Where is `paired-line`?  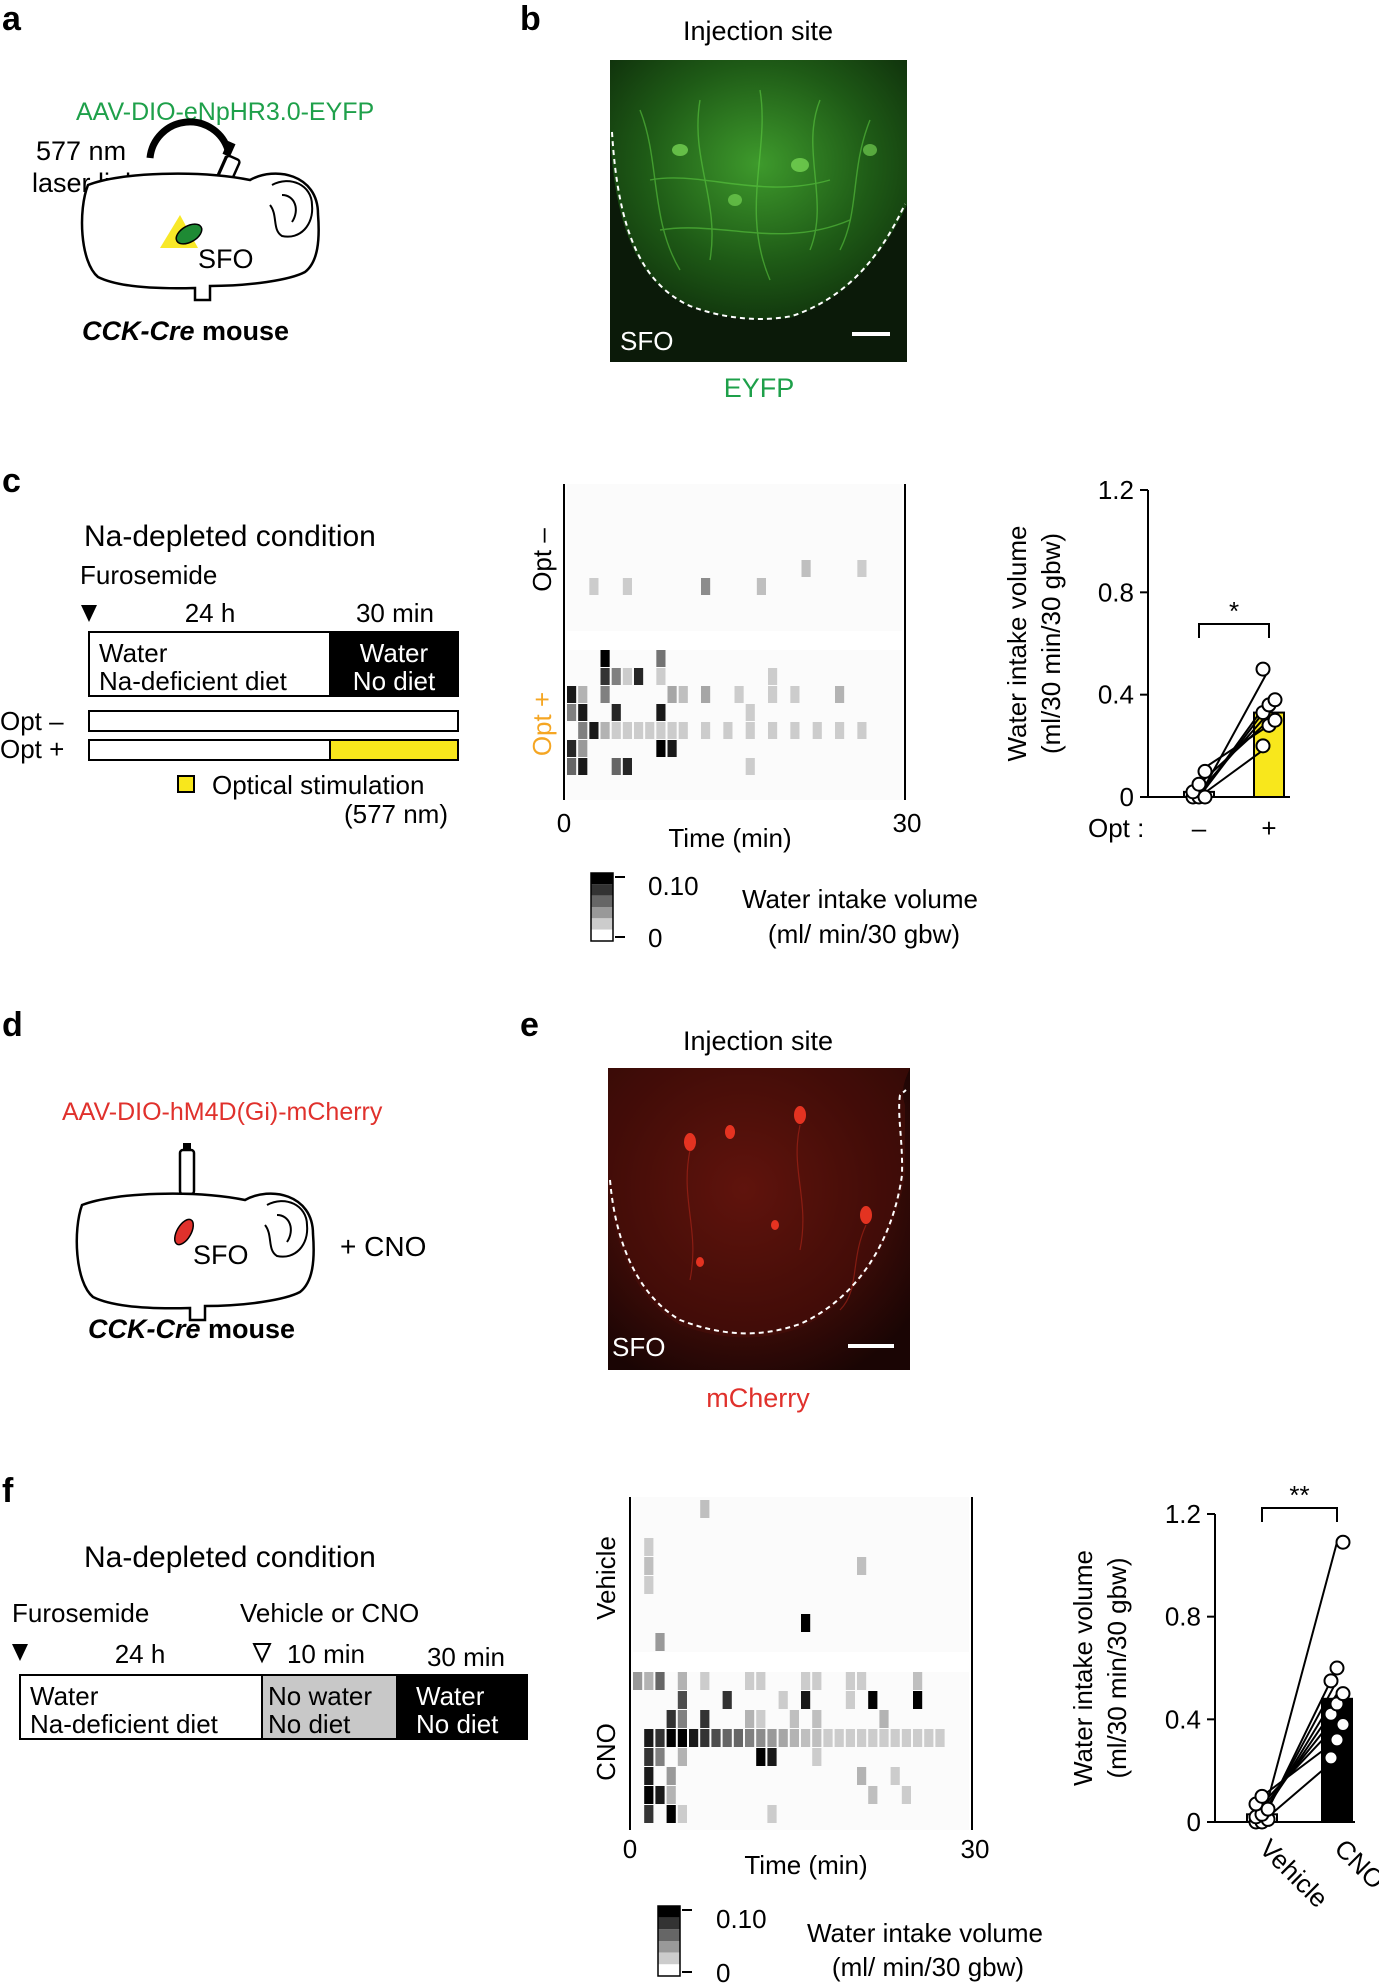
paired-line is located at coordinates (1299, 1759).